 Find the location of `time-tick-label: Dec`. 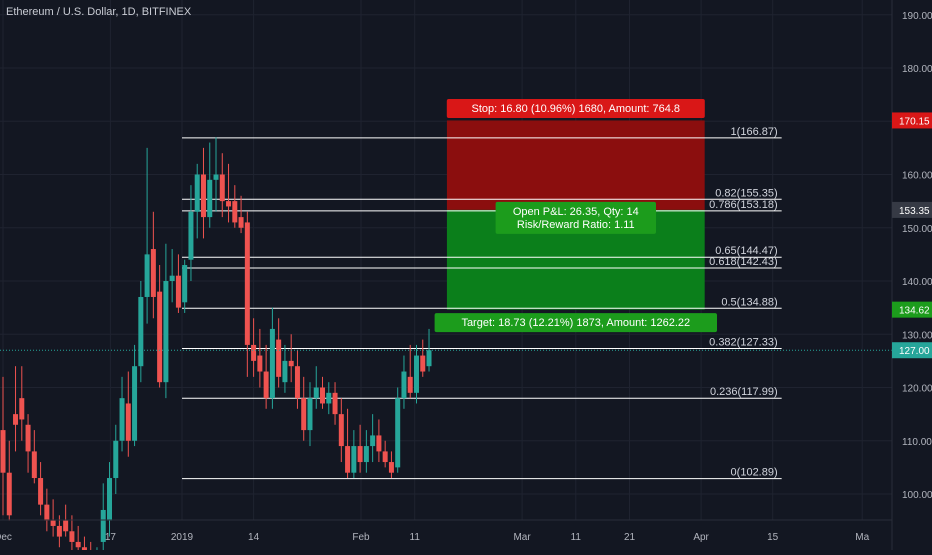

time-tick-label: Dec is located at coordinates (6, 537).